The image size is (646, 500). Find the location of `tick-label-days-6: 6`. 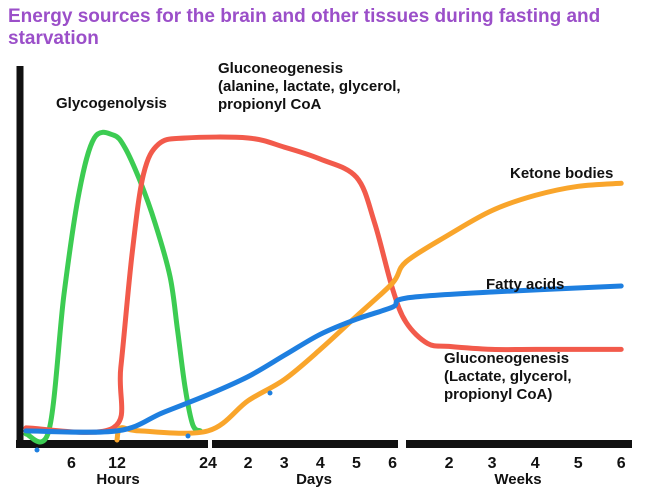

tick-label-days-6: 6 is located at coordinates (392, 463).